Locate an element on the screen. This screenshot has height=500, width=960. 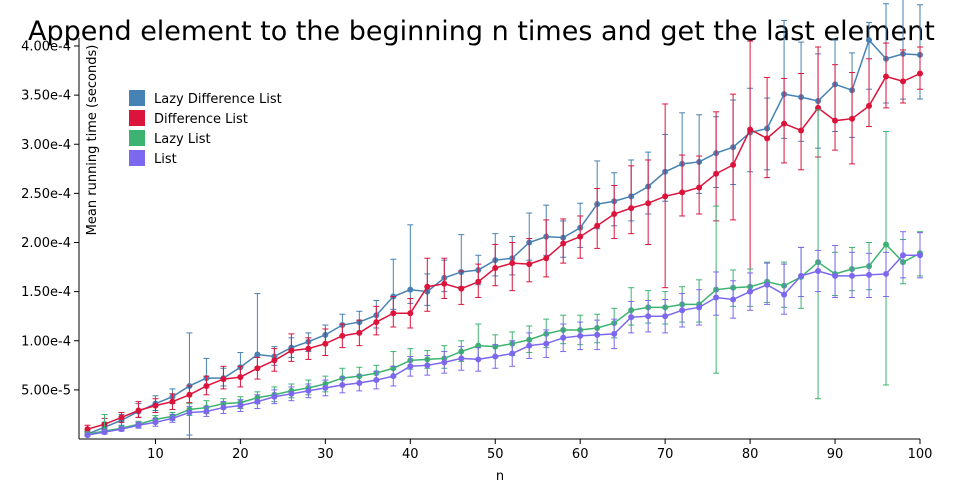
y-axis-title: Mean running time (seconds) is located at coordinates (92, 140).